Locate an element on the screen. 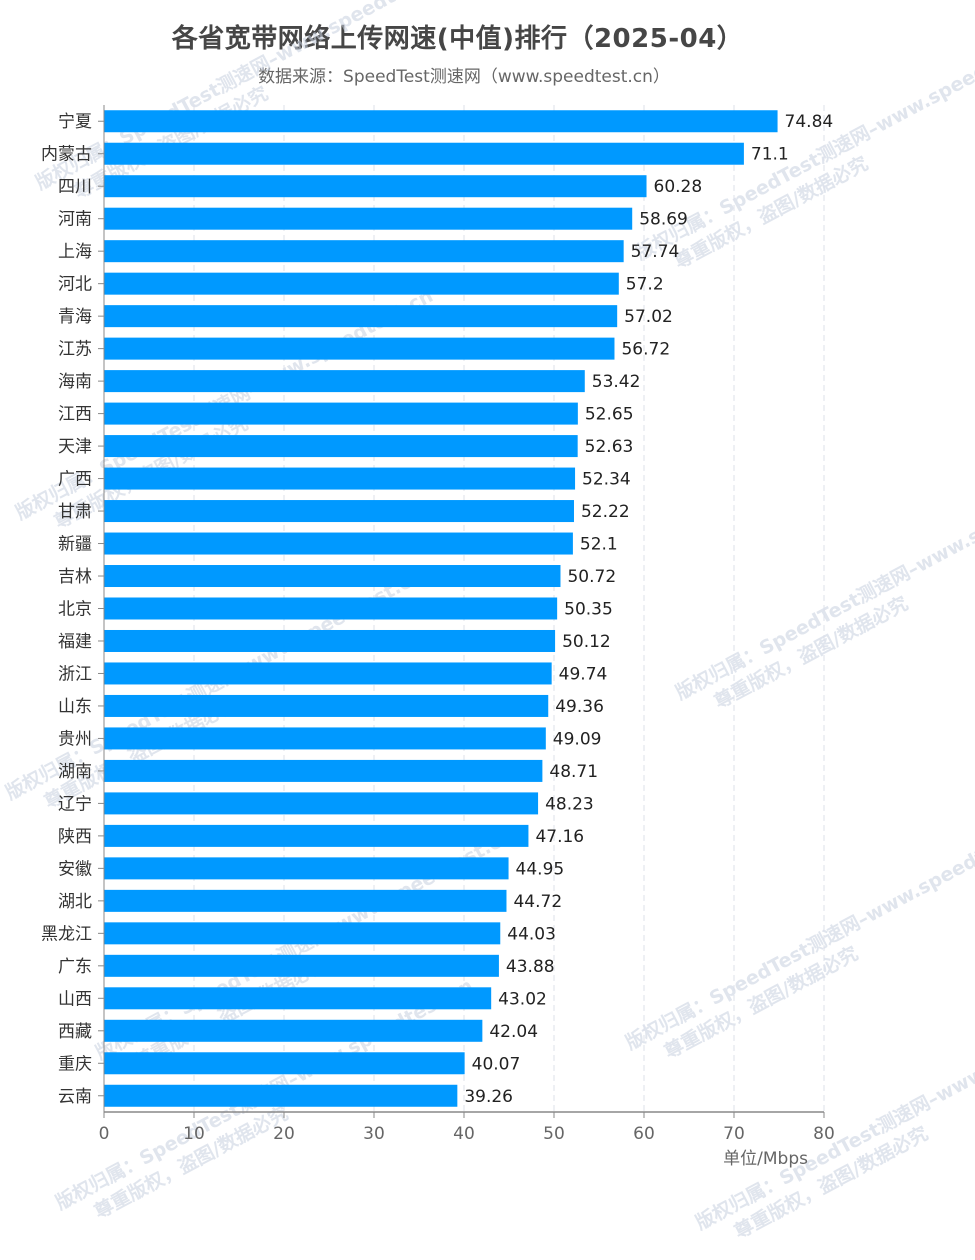  value-label: 47.16 is located at coordinates (559, 837).